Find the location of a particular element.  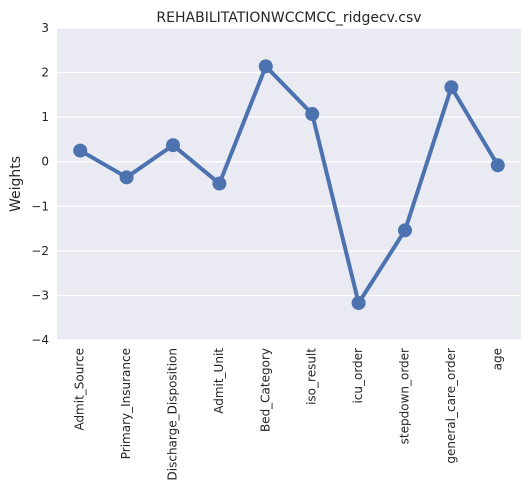

y-tick-label: −2 is located at coordinates (40, 251).